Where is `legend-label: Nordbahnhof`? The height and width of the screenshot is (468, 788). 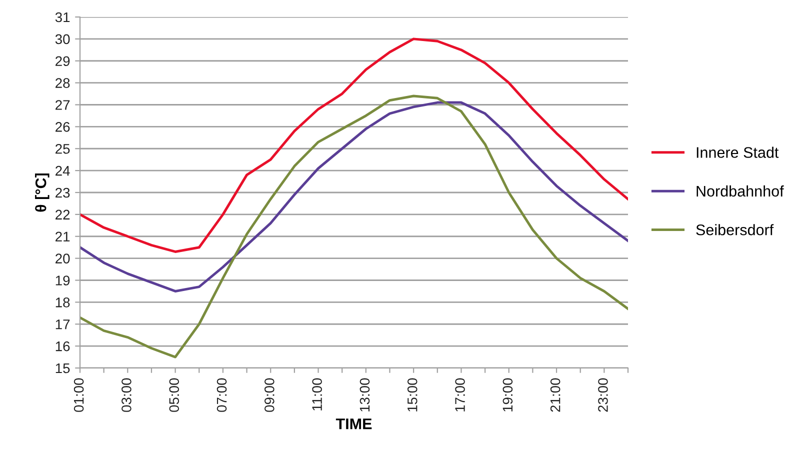 legend-label: Nordbahnhof is located at coordinates (740, 191).